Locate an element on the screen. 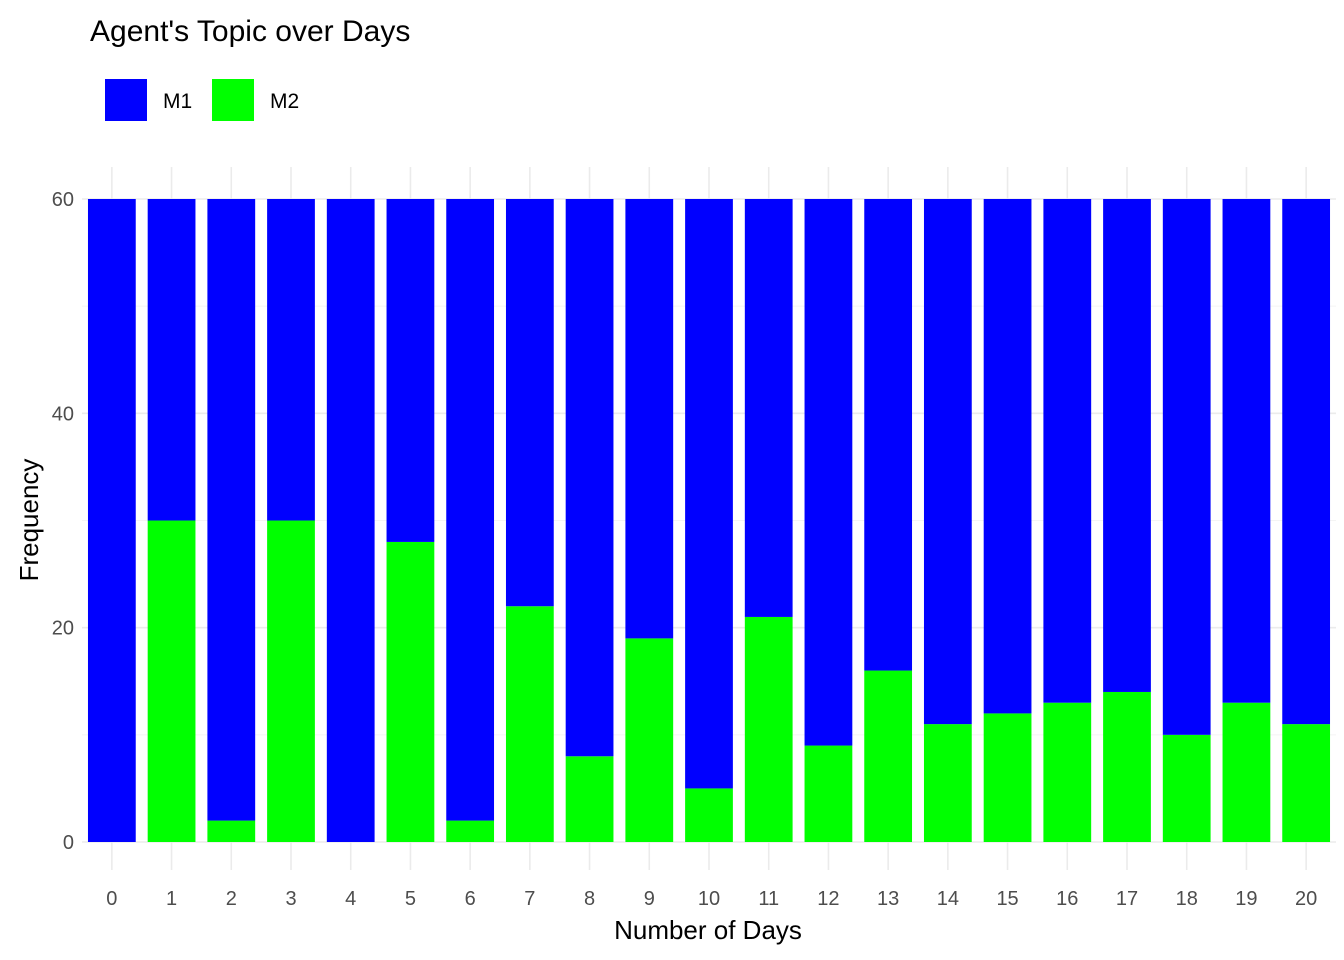 The image size is (1344, 960). y-axis-title: Frequency is located at coordinates (29, 520).